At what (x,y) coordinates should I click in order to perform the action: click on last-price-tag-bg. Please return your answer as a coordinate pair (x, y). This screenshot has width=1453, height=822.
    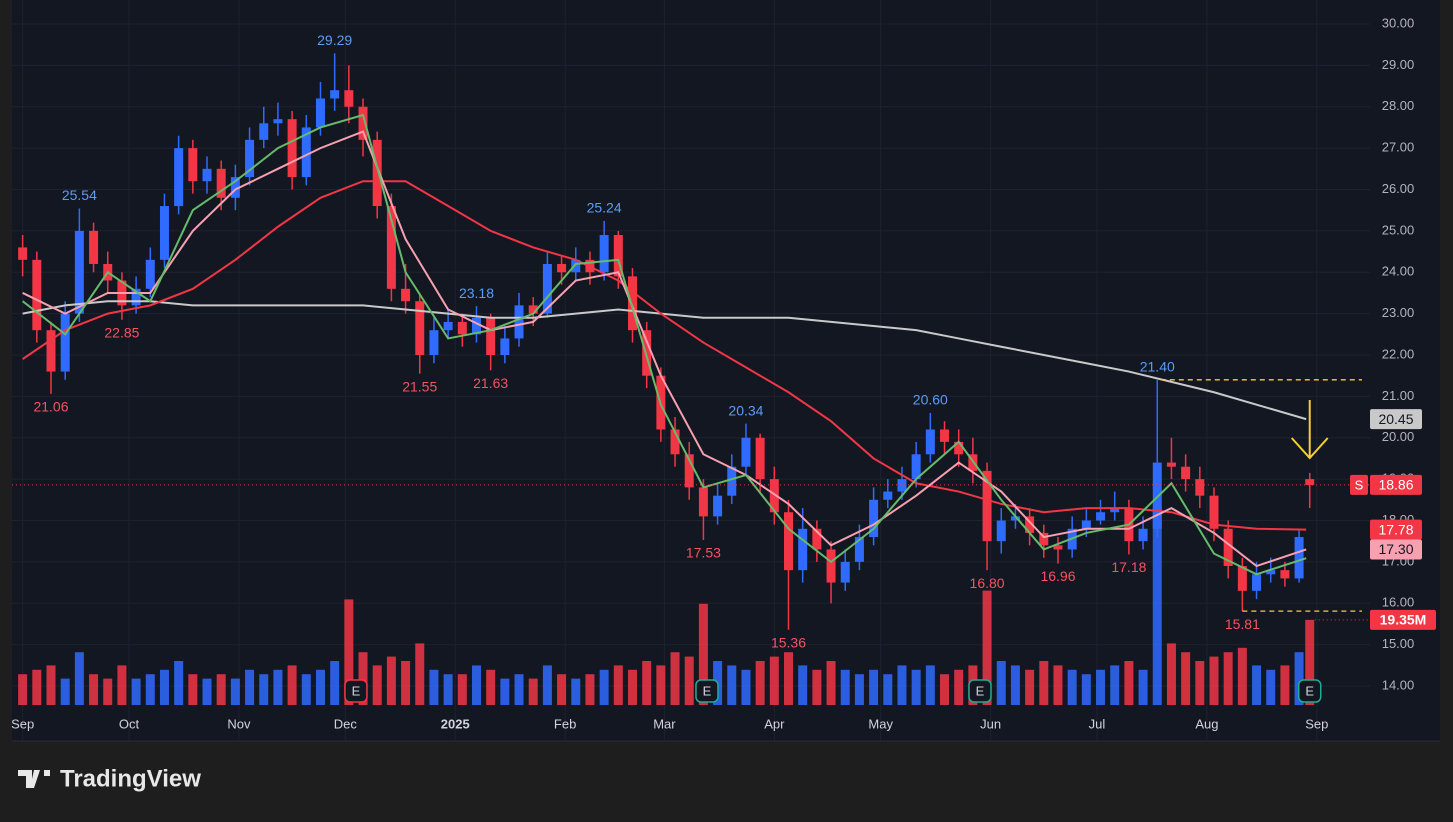
    Looking at the image, I should click on (1396, 484).